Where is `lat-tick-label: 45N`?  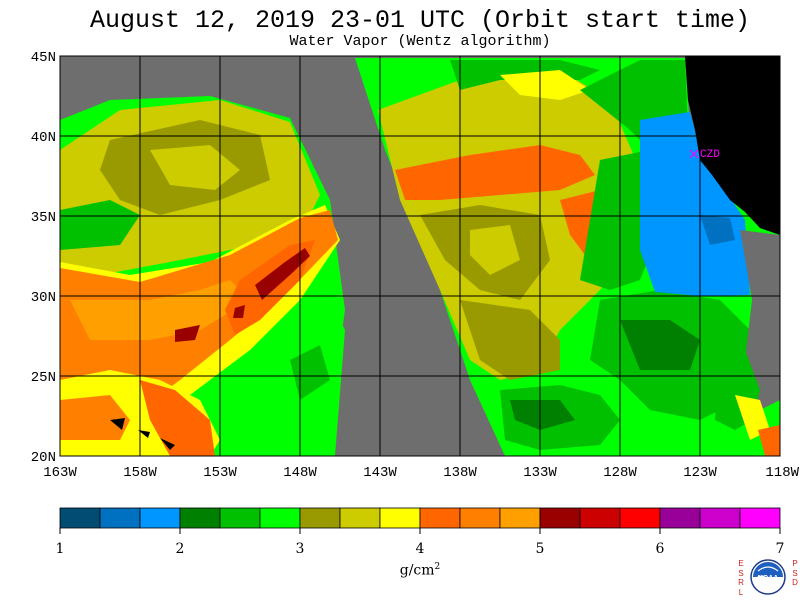
lat-tick-label: 45N is located at coordinates (43, 58).